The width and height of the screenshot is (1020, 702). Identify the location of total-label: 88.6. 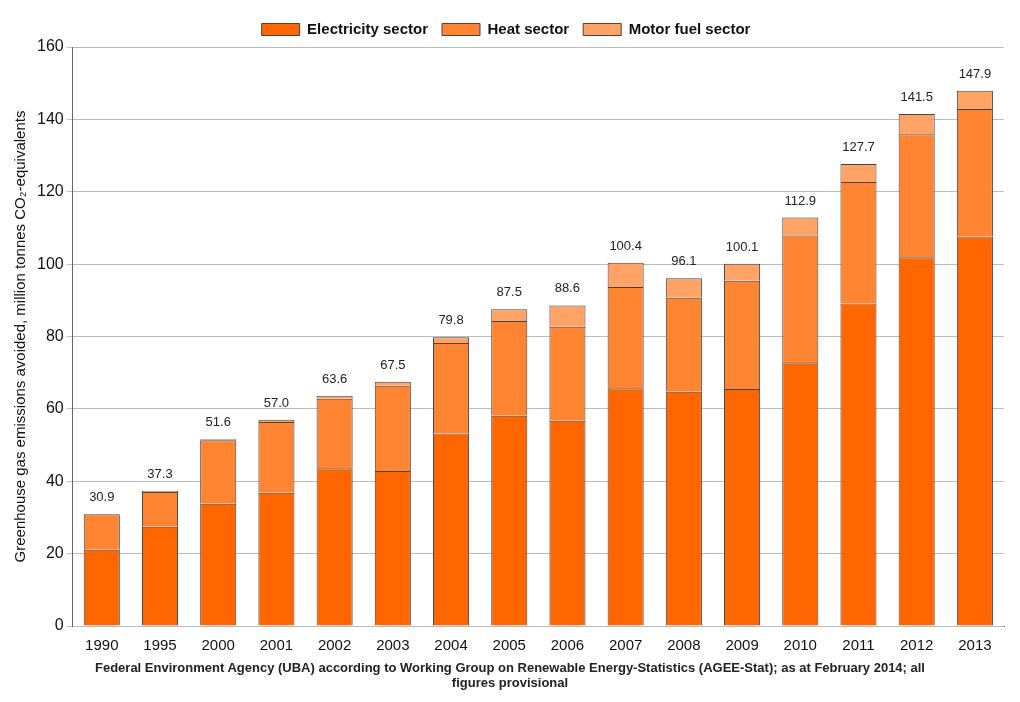
(567, 288).